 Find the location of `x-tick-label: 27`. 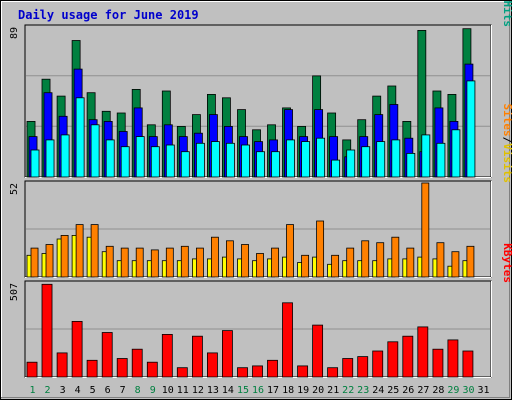

x-tick-label: 27 is located at coordinates (423, 390).